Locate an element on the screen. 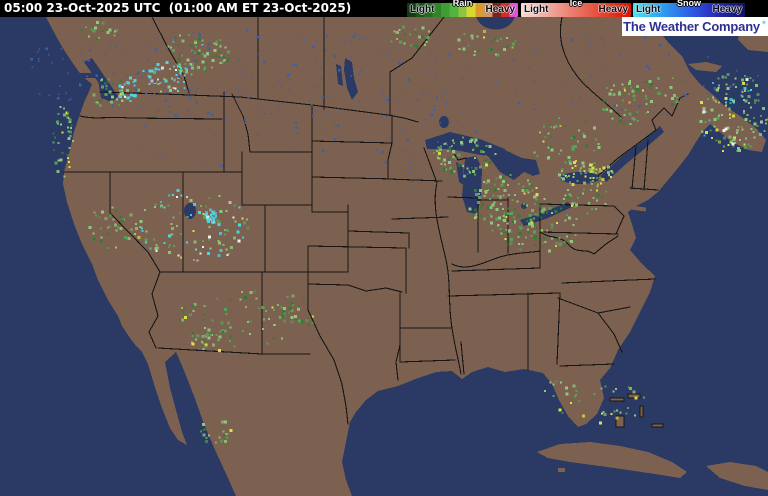  cuba is located at coordinates (612, 460).